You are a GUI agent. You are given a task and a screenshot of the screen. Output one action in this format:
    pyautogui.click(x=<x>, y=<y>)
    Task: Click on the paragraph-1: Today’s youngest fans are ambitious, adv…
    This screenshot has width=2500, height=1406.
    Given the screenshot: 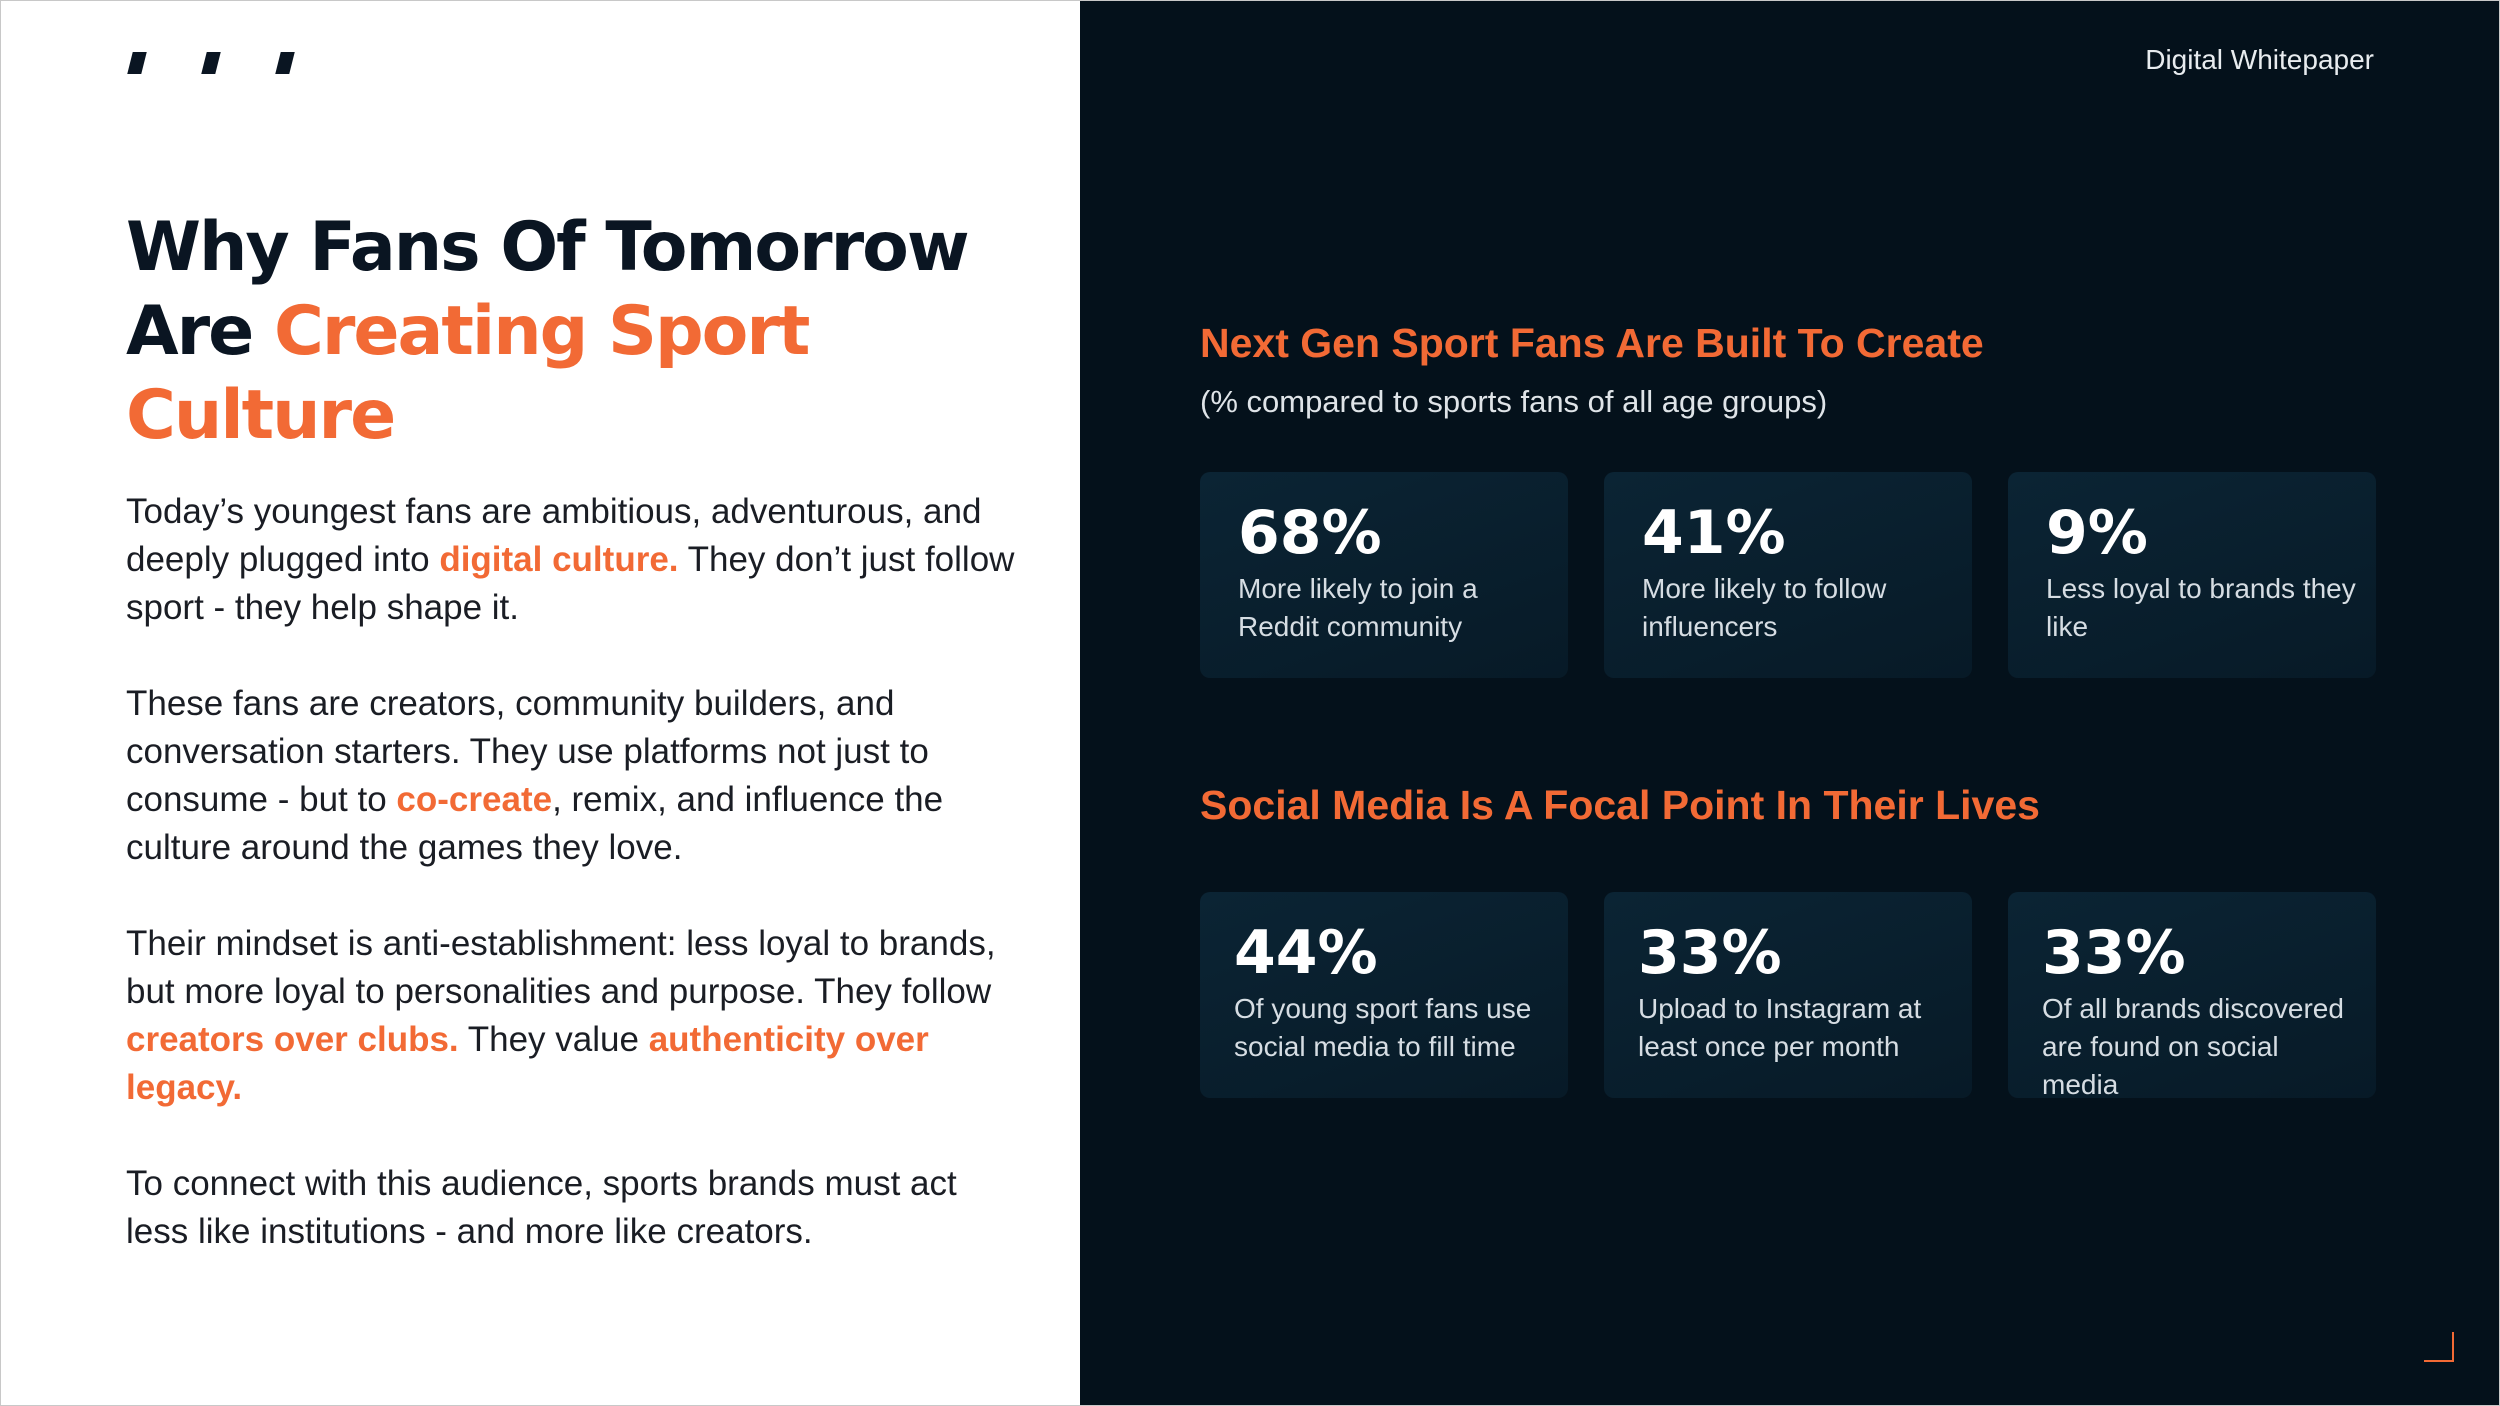 What is the action you would take?
    pyautogui.click(x=576, y=560)
    